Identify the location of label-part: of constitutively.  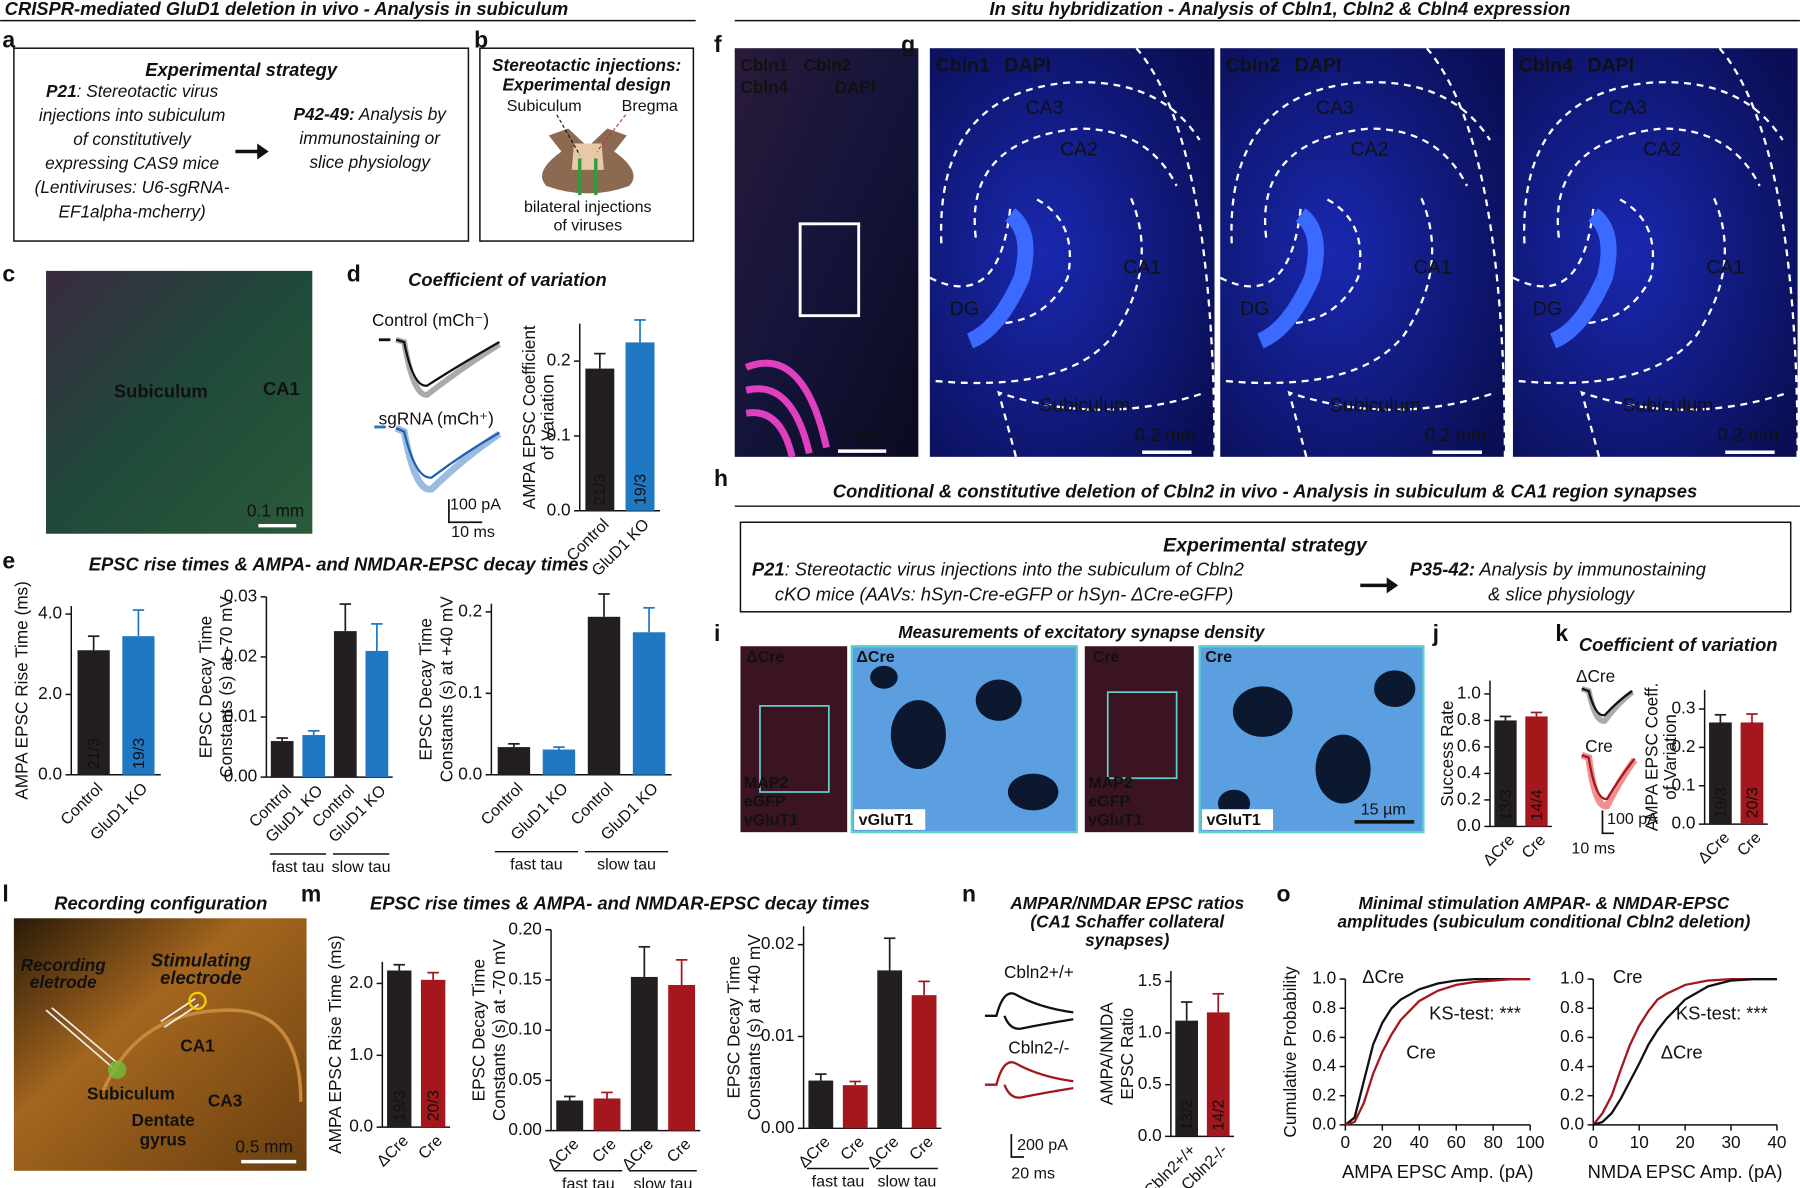
(132, 139).